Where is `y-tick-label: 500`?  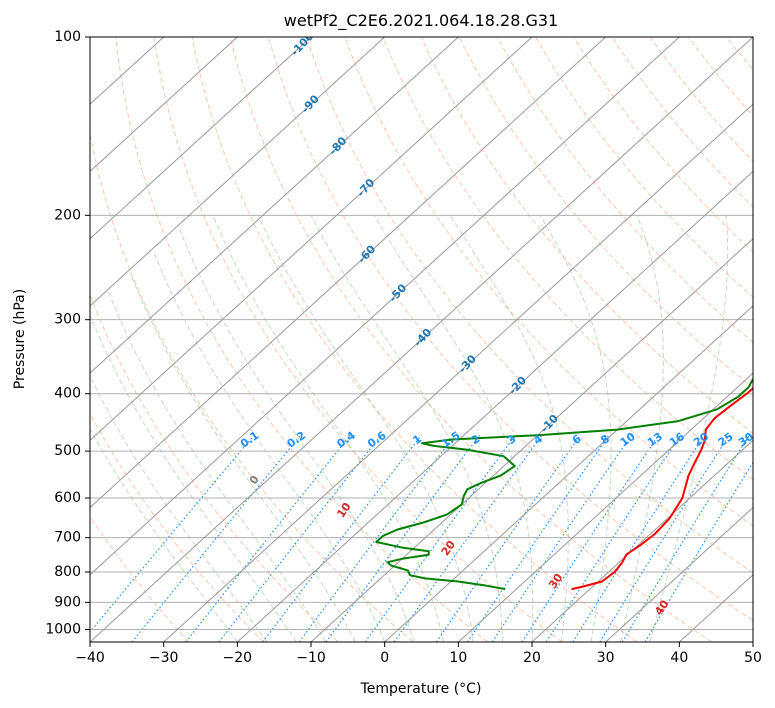 y-tick-label: 500 is located at coordinates (67, 451).